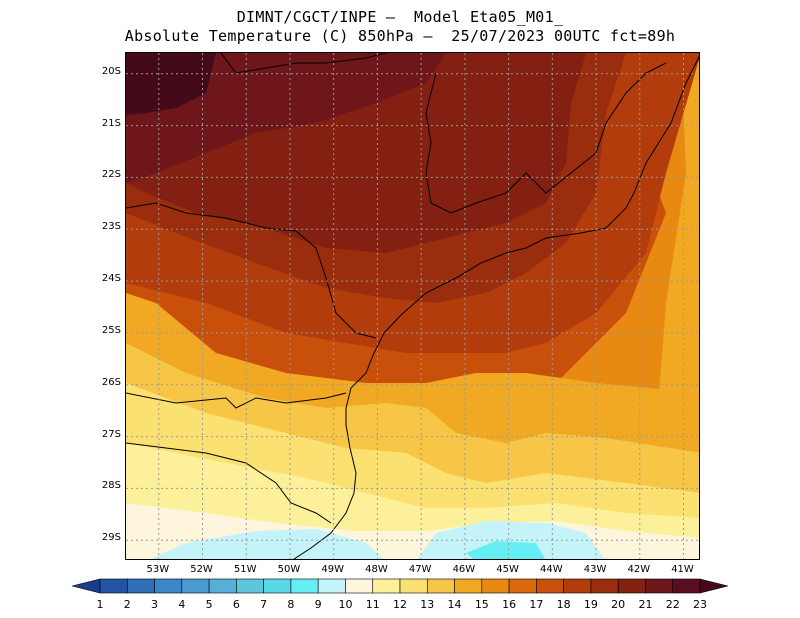 Image resolution: width=800 pixels, height=618 pixels. I want to click on colorbar-over-triangle, so click(714, 586).